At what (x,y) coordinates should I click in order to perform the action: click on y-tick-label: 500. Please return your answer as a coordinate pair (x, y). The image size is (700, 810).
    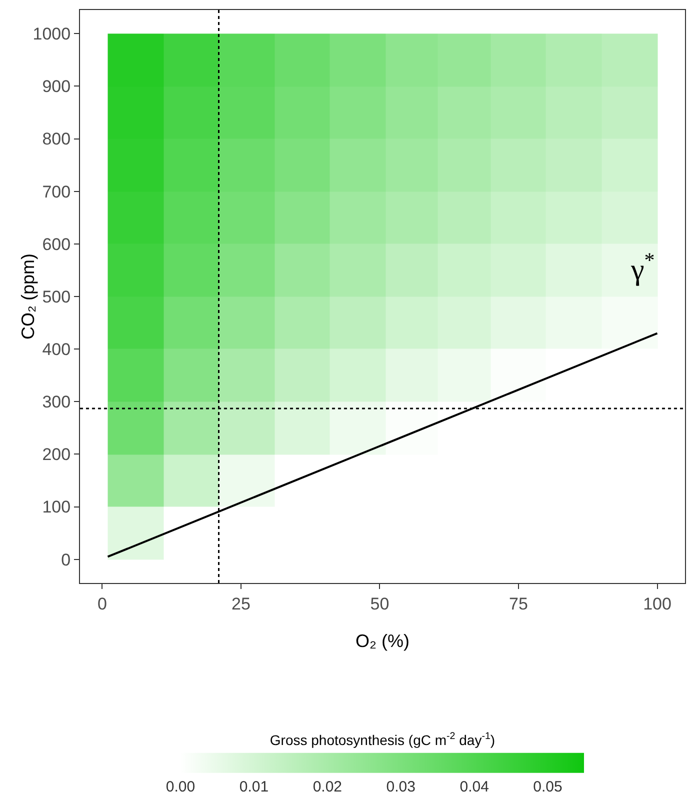
    Looking at the image, I should click on (56, 296).